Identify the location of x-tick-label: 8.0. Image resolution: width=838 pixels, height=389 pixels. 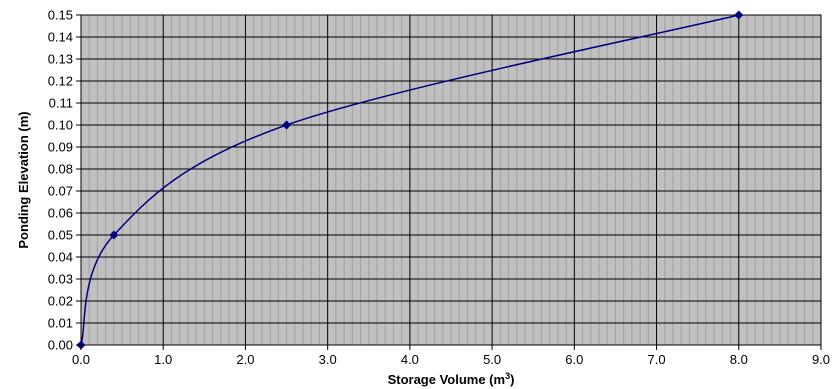
(739, 359).